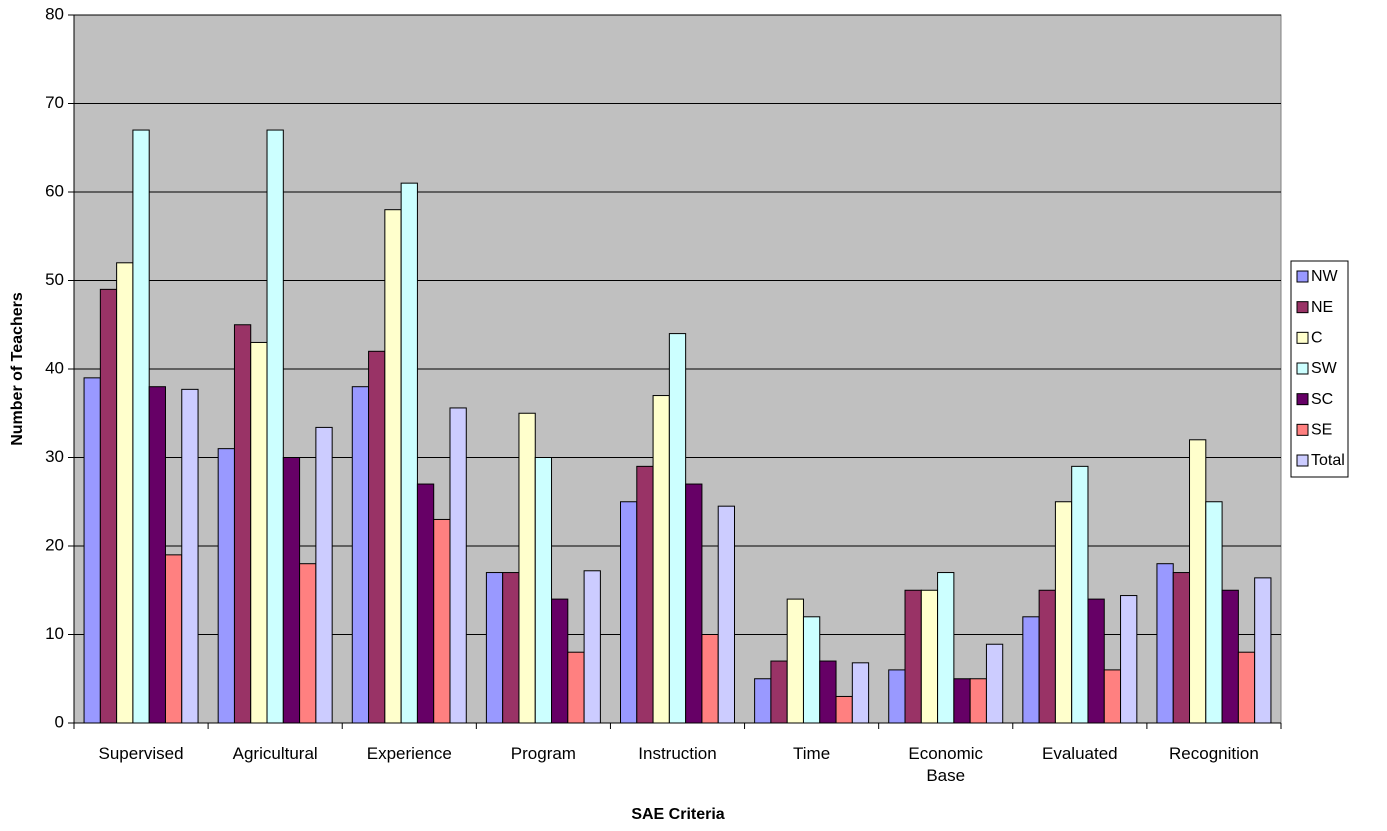  I want to click on y-tick-label: 30, so click(54, 456).